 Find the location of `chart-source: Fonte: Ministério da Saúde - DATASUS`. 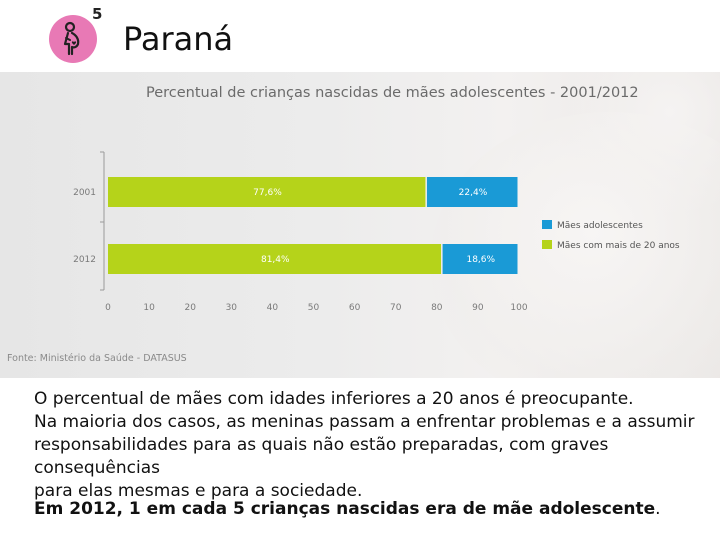

chart-source: Fonte: Ministério da Saúde - DATASUS is located at coordinates (97, 358).